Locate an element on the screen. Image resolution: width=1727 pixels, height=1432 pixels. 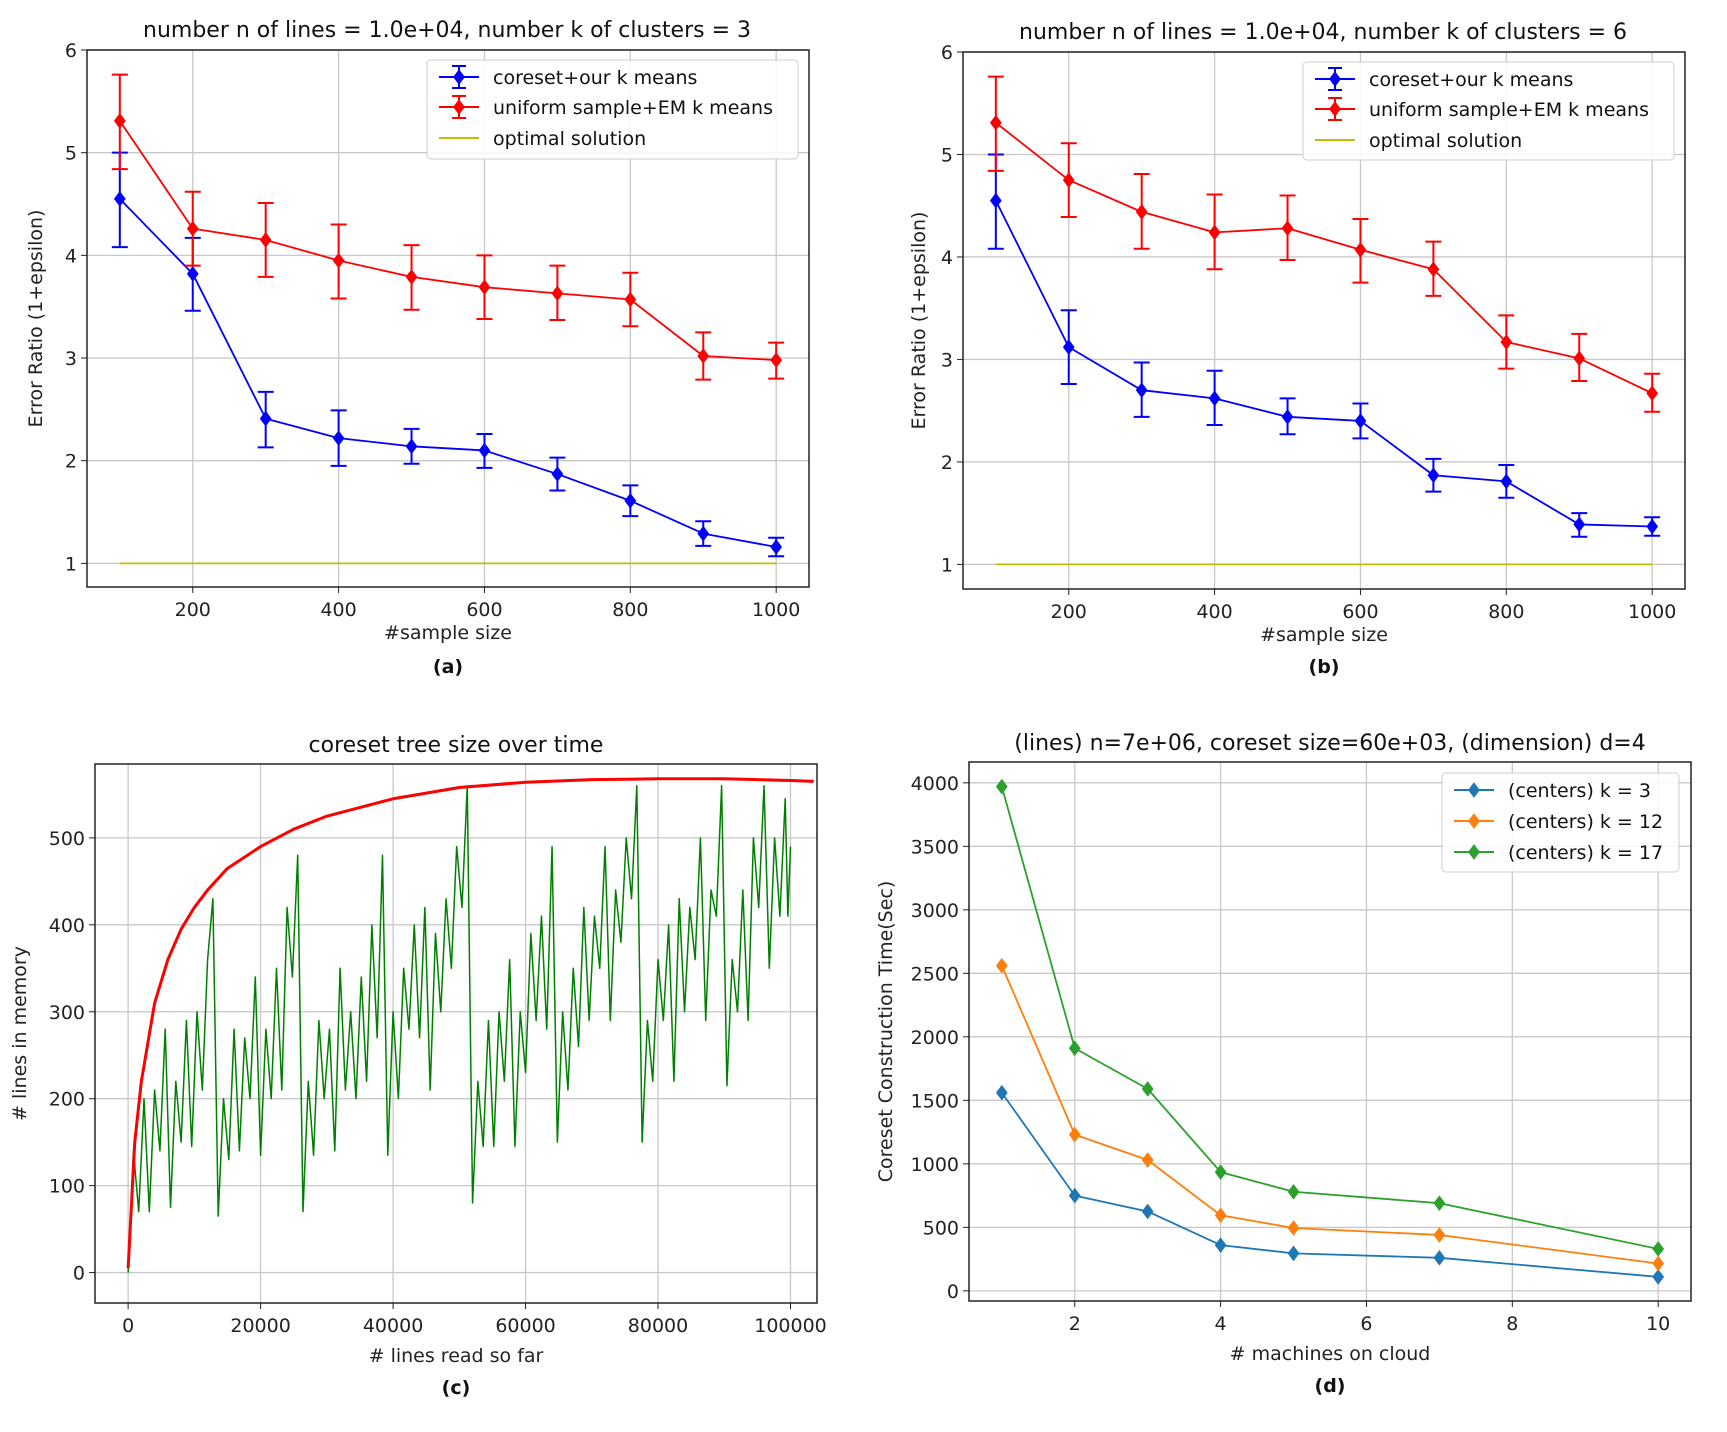
x-tick-label: 400 is located at coordinates (1214, 612).